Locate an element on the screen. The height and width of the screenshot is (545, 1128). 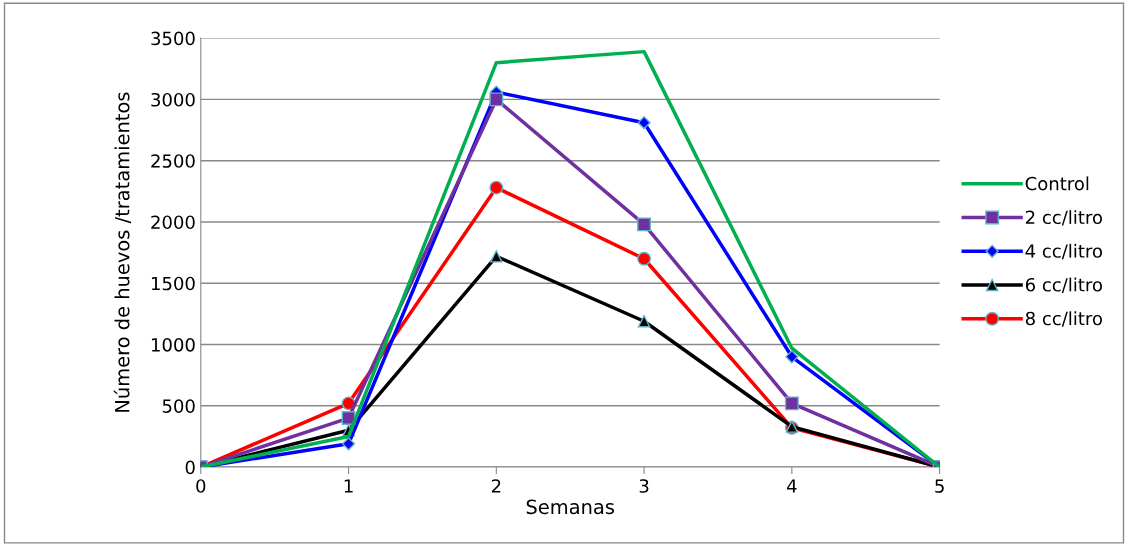
y-tick-label: 1500 is located at coordinates (173, 283).